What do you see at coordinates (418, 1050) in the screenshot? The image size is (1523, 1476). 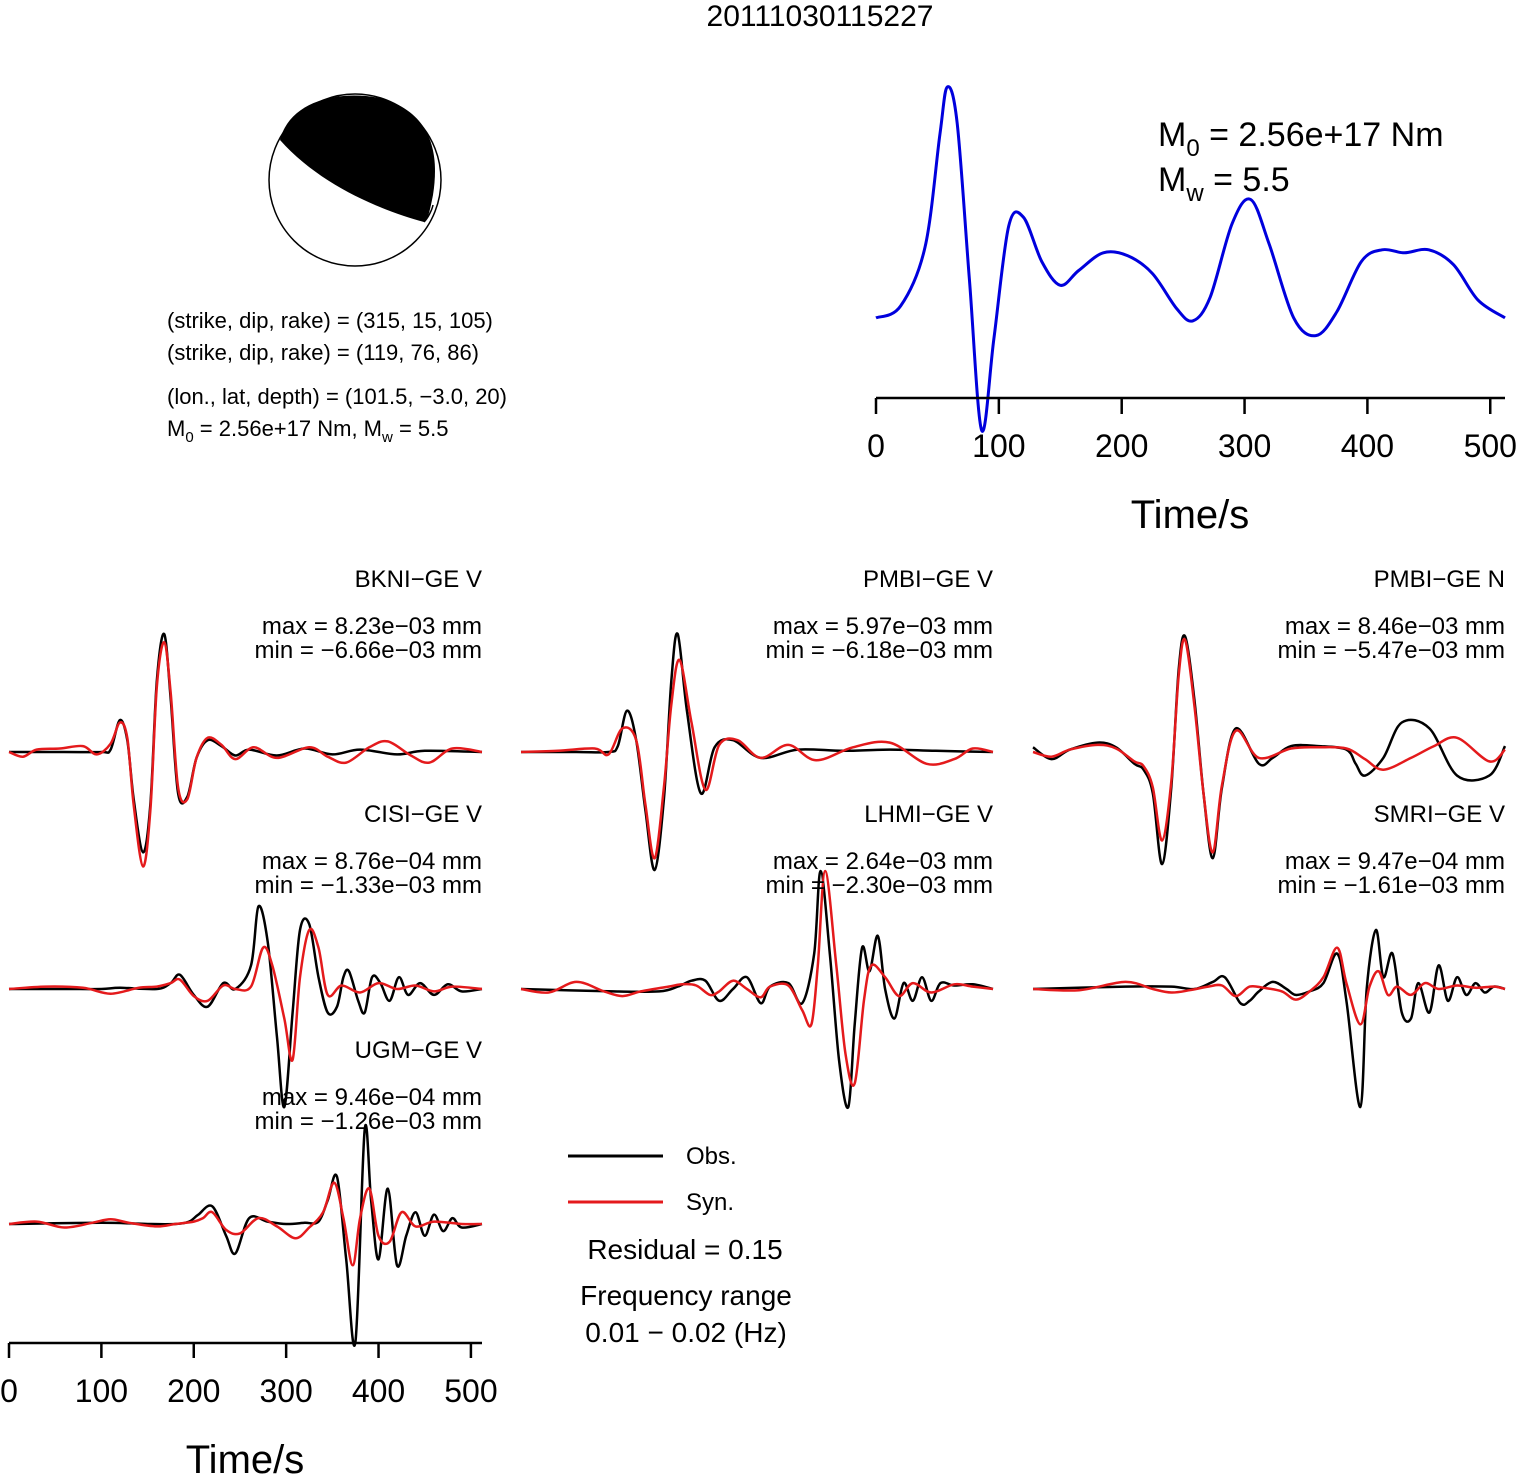 I see `station-name: UGM−GE V` at bounding box center [418, 1050].